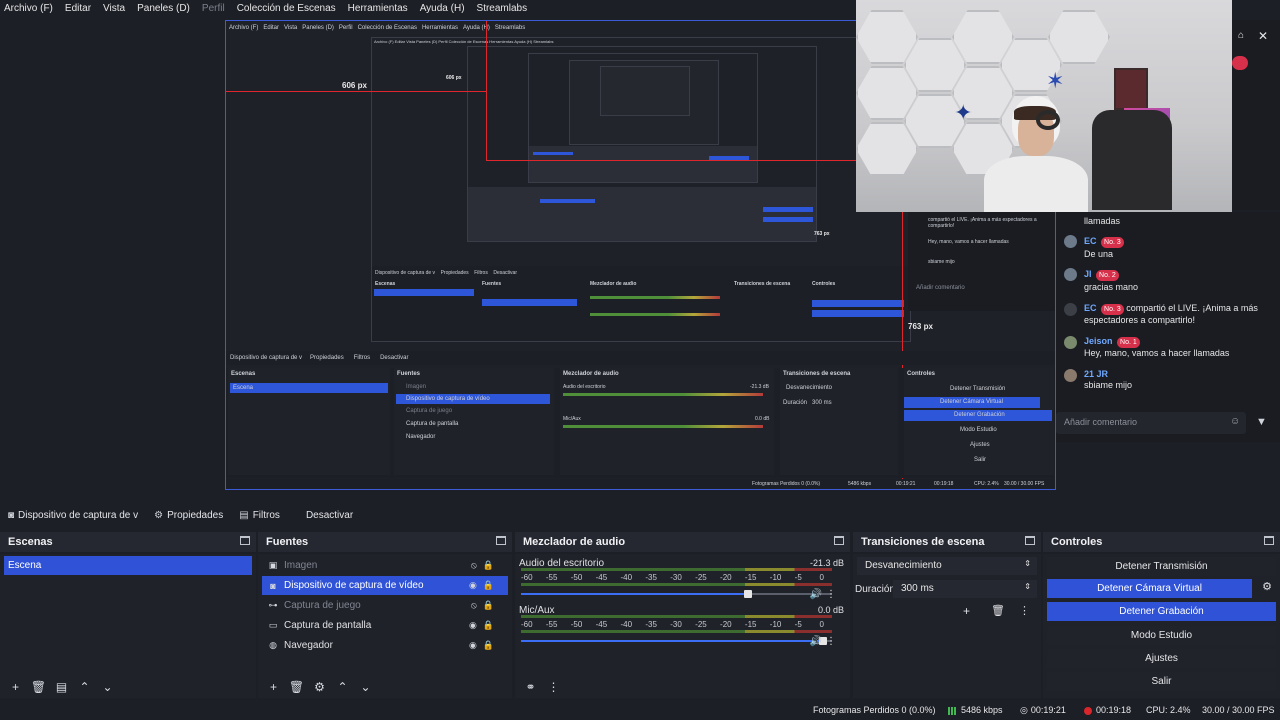 The image size is (1280, 720). What do you see at coordinates (273, 645) in the screenshot?
I see `globe-icon: ◍` at bounding box center [273, 645].